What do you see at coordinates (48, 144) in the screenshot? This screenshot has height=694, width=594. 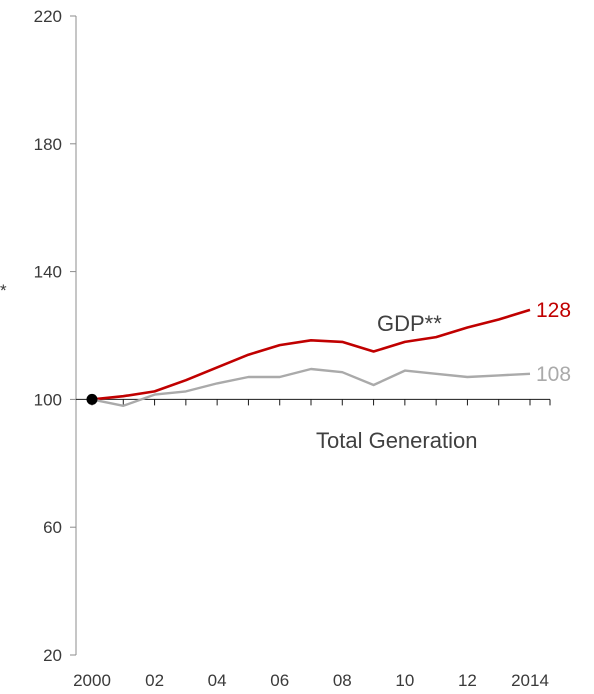 I see `y-tick-label: 180` at bounding box center [48, 144].